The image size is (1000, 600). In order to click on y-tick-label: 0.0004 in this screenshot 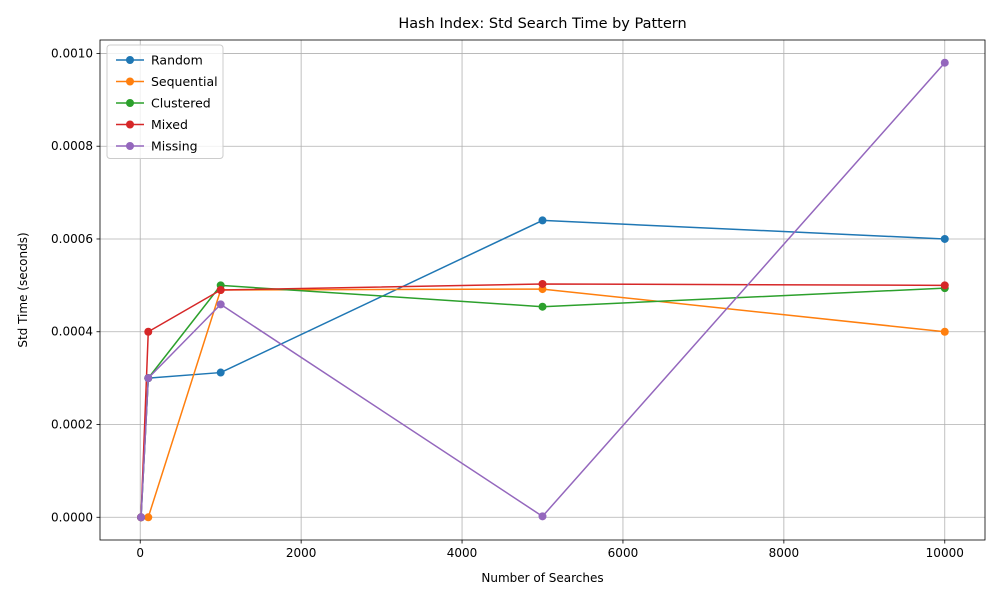, I will do `click(72, 332)`.